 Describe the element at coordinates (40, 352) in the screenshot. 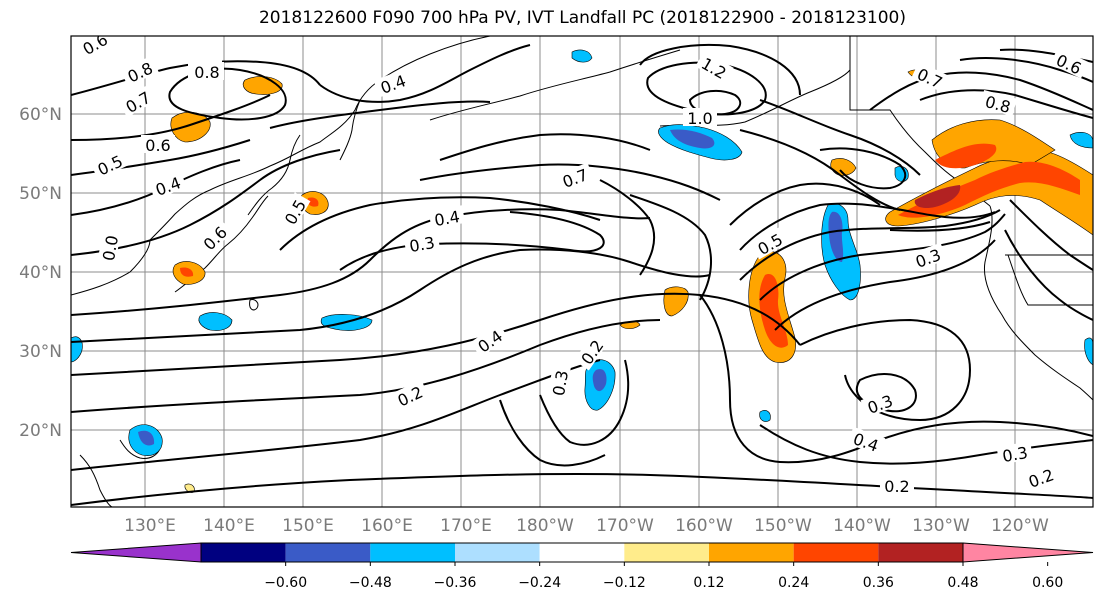

I see `latitude-label: 30°N` at that location.